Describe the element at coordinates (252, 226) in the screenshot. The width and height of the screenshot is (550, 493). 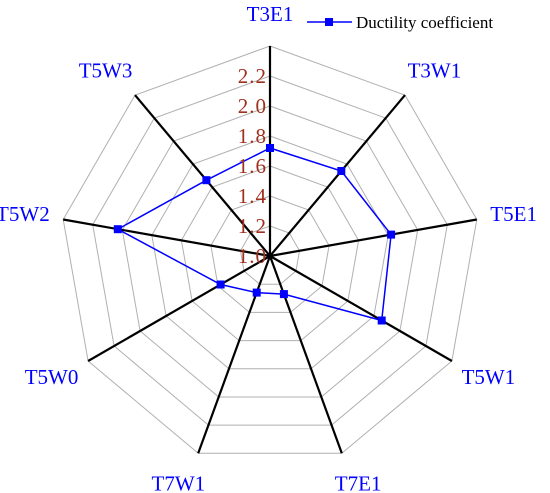
I see `radial-tick-label: 1.2` at that location.